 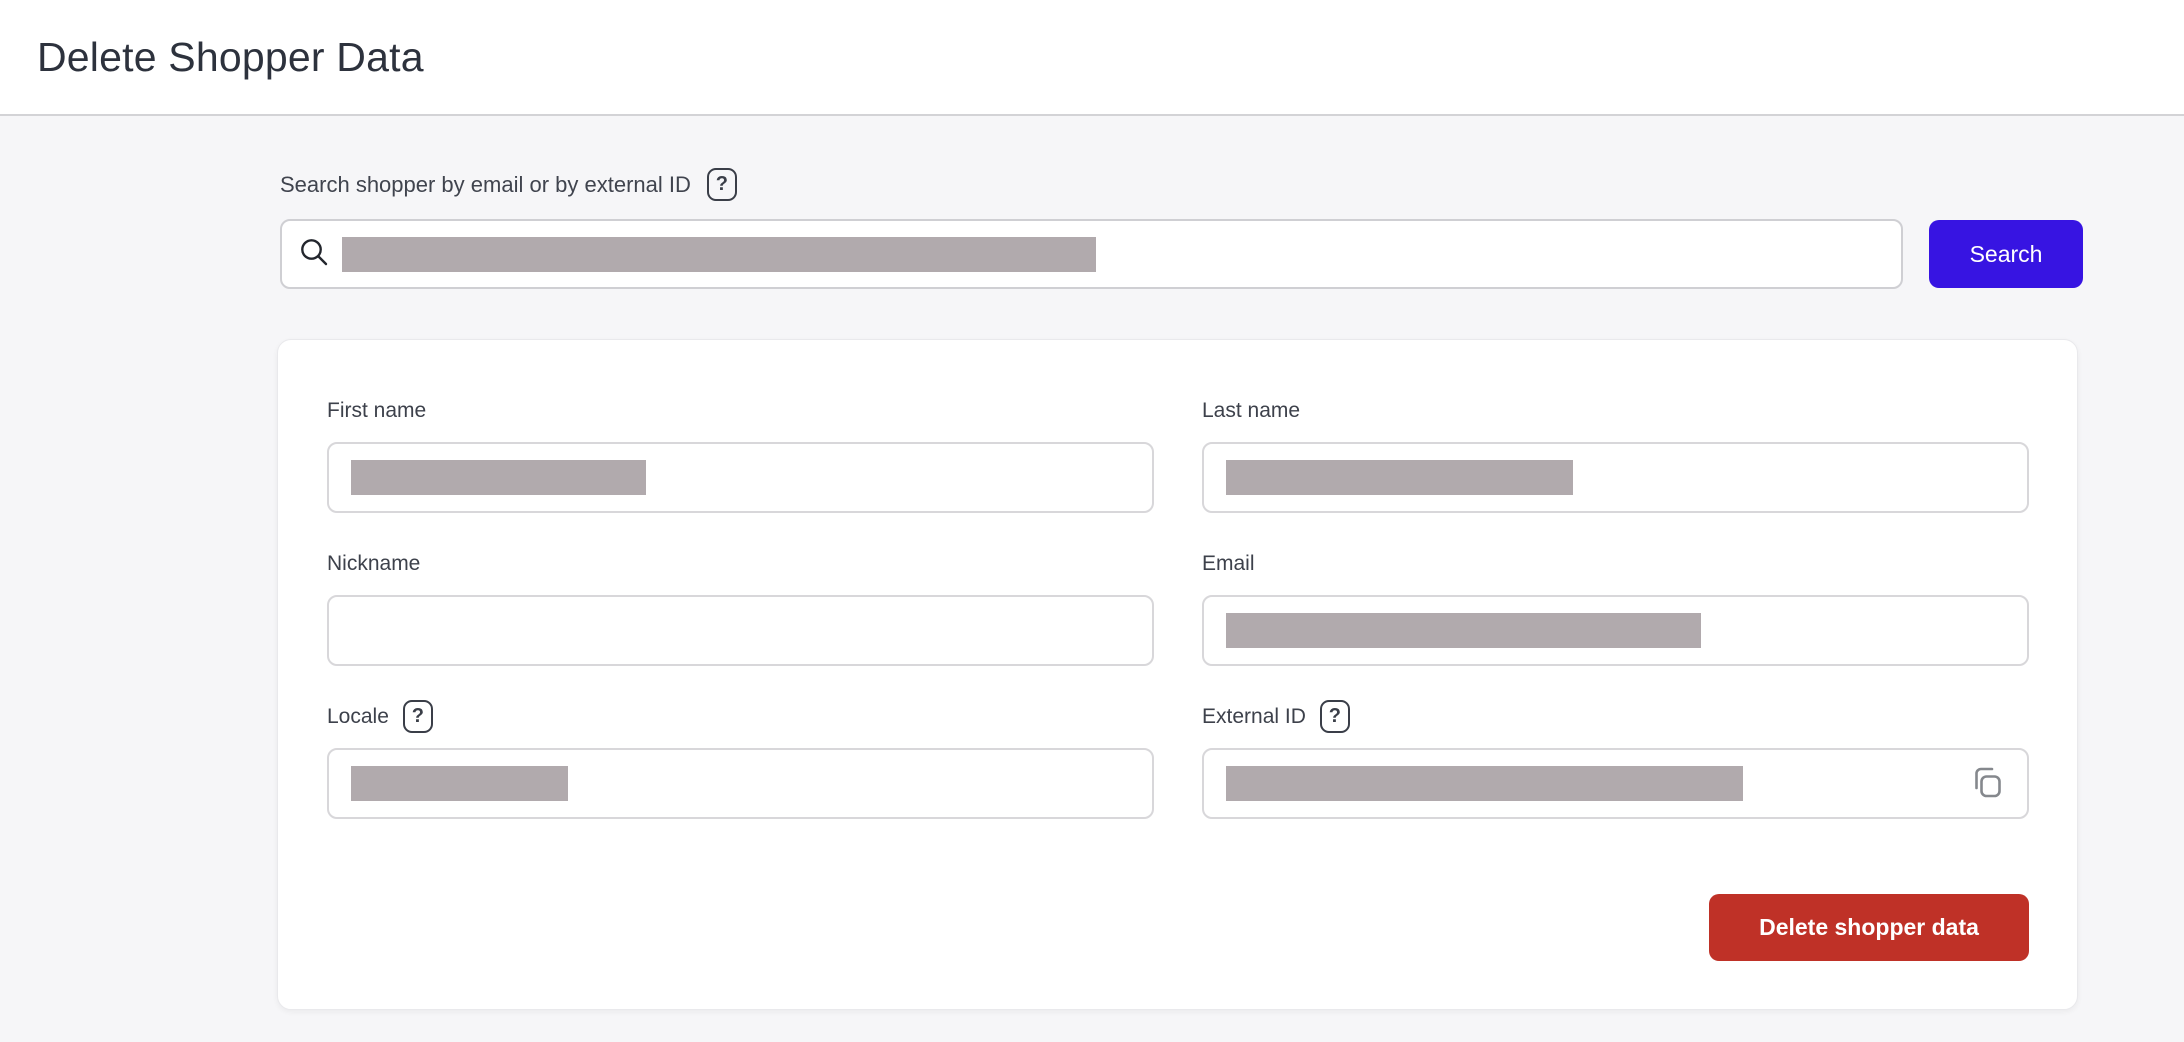 I want to click on nickname-input, so click(x=740, y=630).